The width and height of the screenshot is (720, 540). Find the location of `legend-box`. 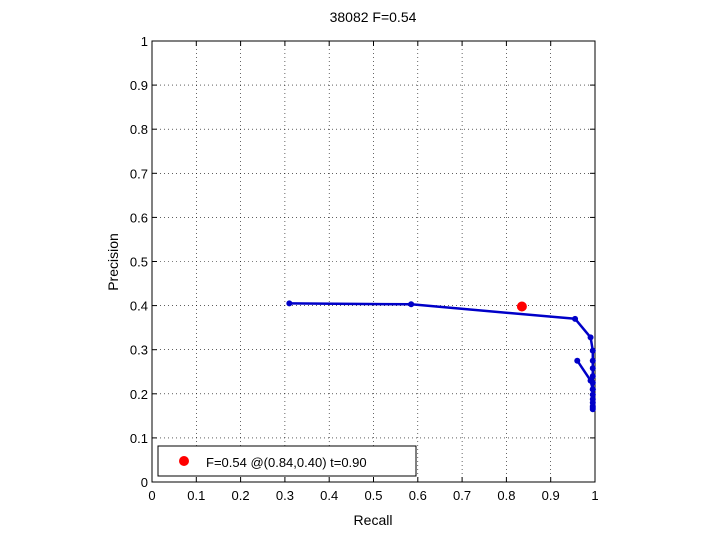

legend-box is located at coordinates (287, 461).